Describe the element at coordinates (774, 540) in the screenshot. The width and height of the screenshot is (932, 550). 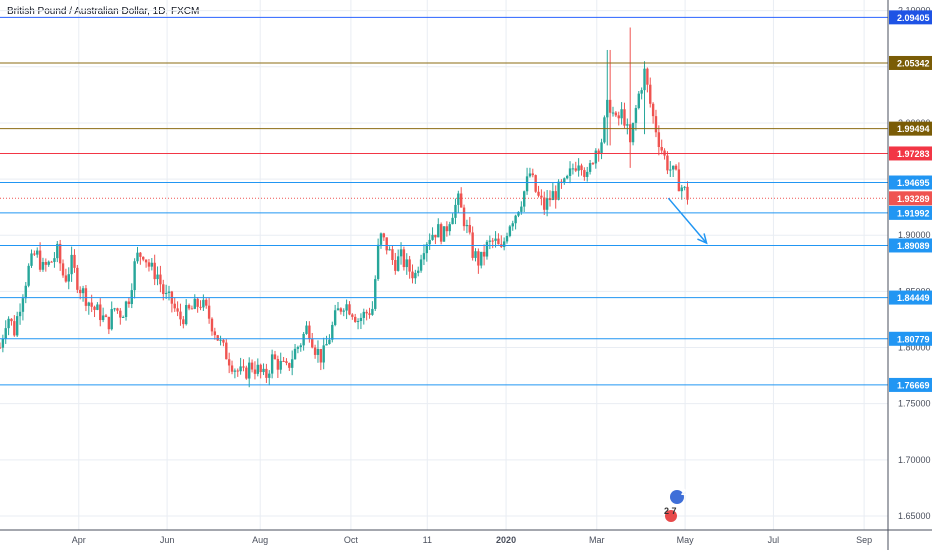
I see `x-tick-label: Jul` at that location.